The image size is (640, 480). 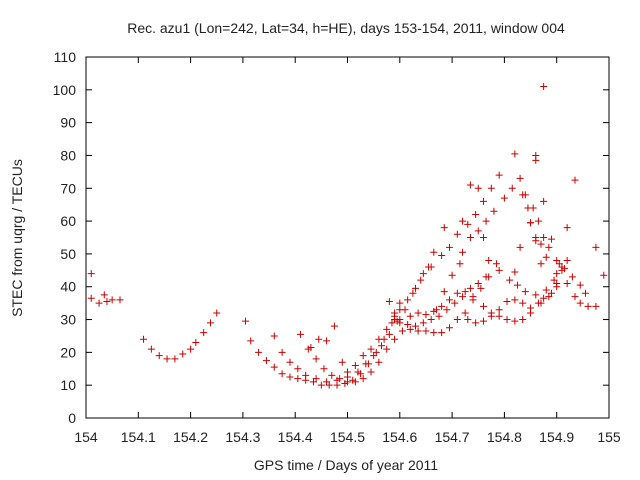 I want to click on y-tick-label: 110, so click(x=65, y=57).